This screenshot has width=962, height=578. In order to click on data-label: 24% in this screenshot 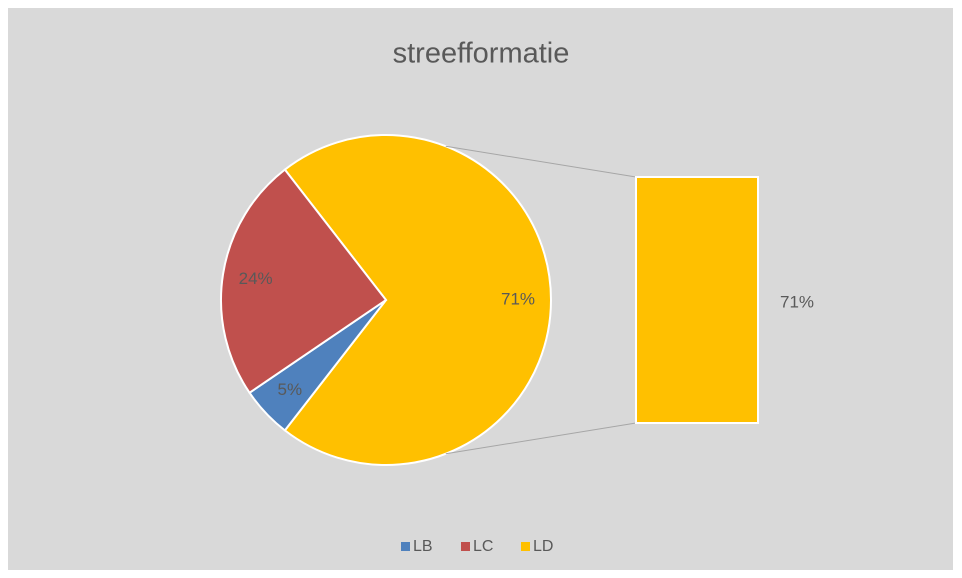, I will do `click(256, 278)`.